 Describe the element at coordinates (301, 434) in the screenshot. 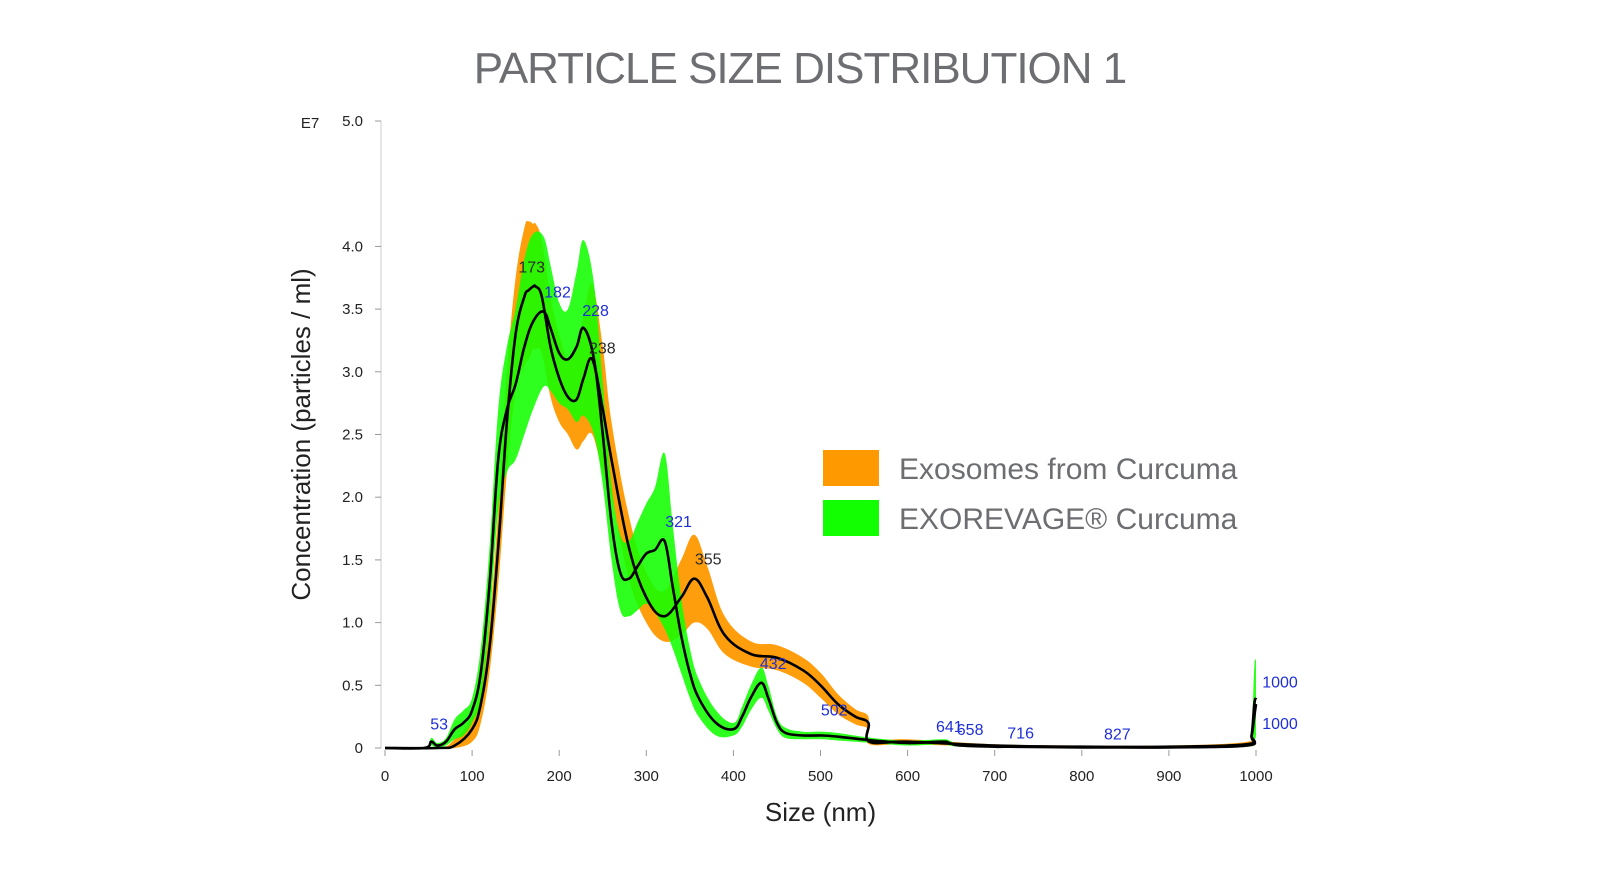

I see `y-axis-title: Concentration (particles / ml)` at that location.